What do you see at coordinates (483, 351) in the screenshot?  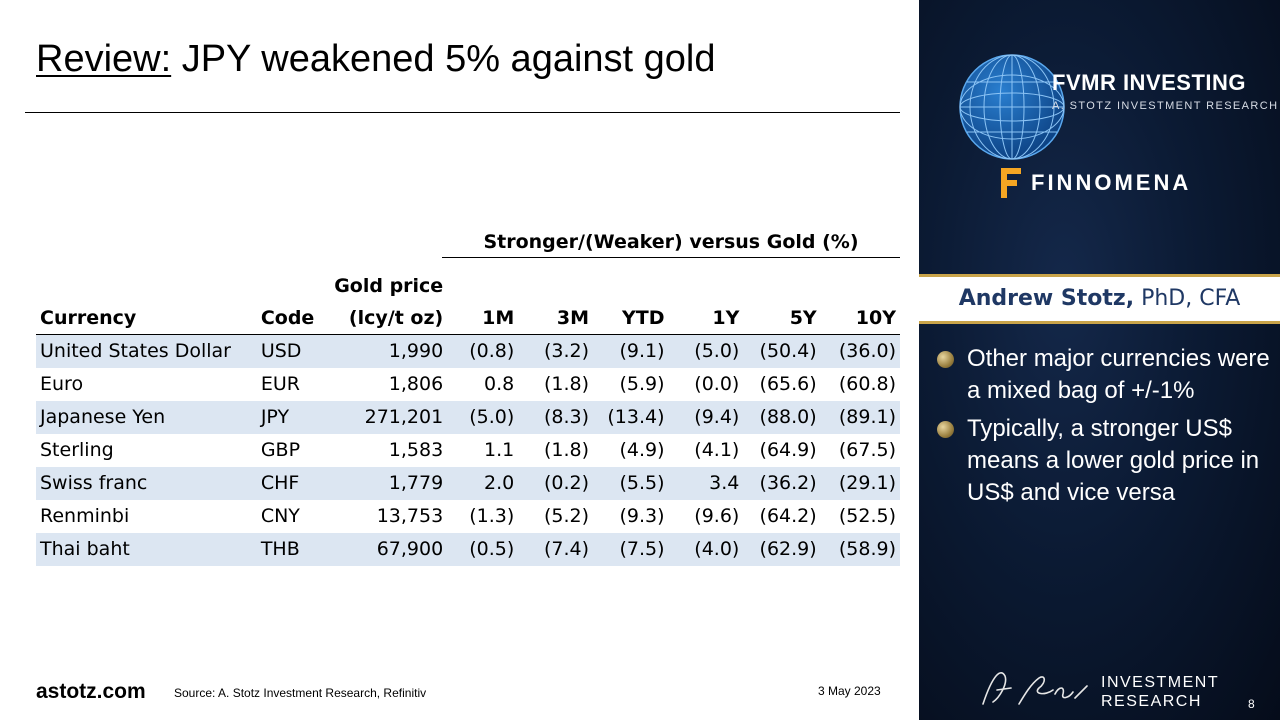 I see `value-cell: (0.8)` at bounding box center [483, 351].